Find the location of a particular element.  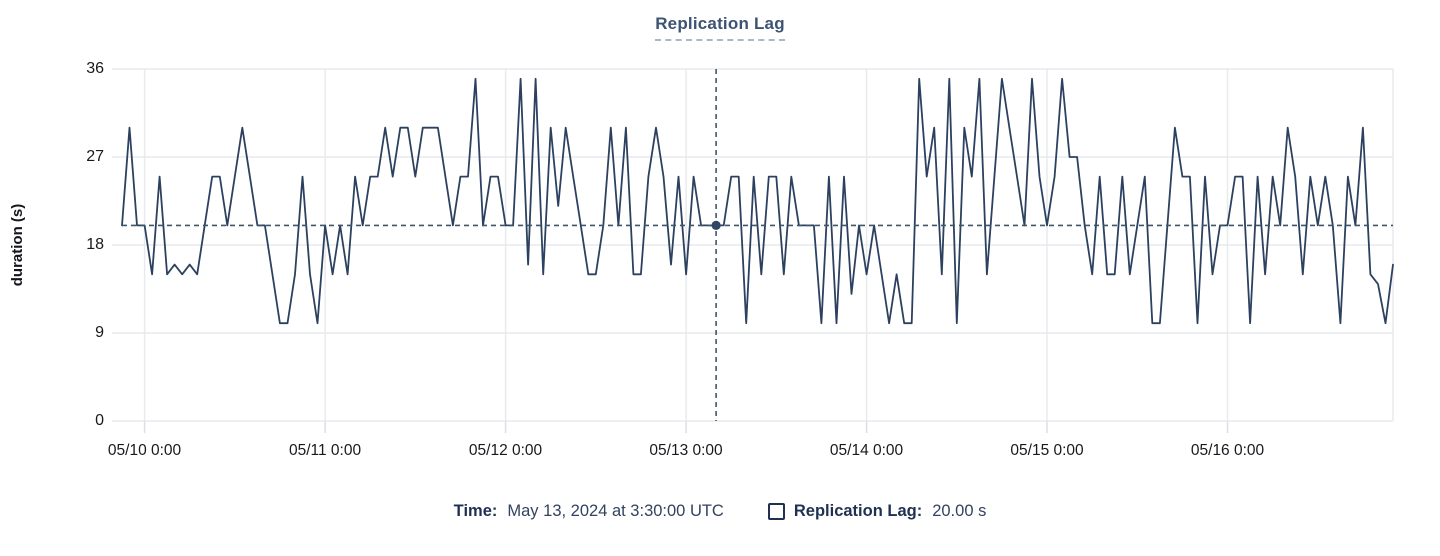

y-tick-label: 9 is located at coordinates (99, 332).